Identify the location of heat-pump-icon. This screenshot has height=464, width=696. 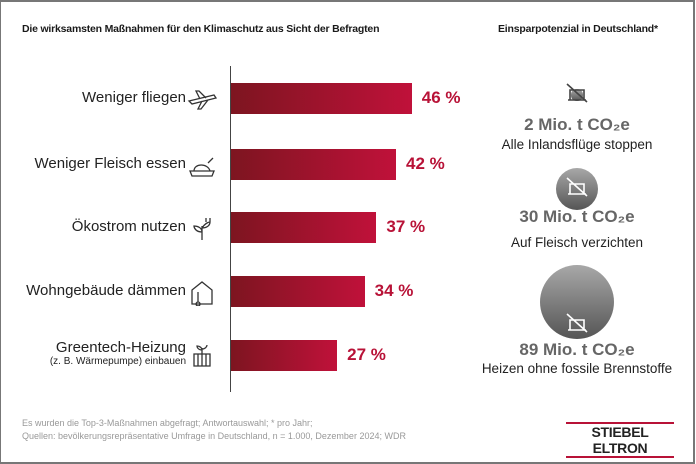
(202, 356).